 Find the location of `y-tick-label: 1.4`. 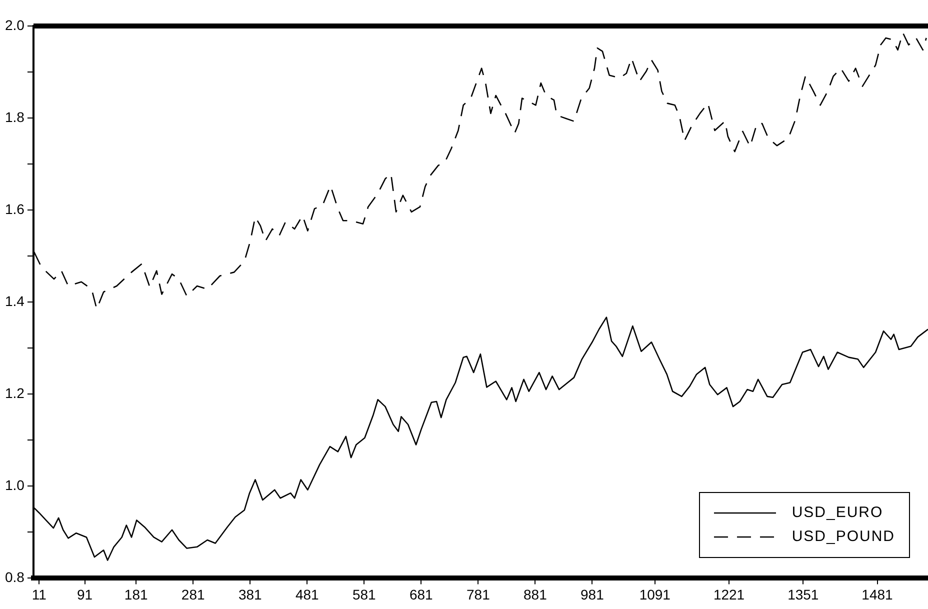

y-tick-label: 1.4 is located at coordinates (14, 300).